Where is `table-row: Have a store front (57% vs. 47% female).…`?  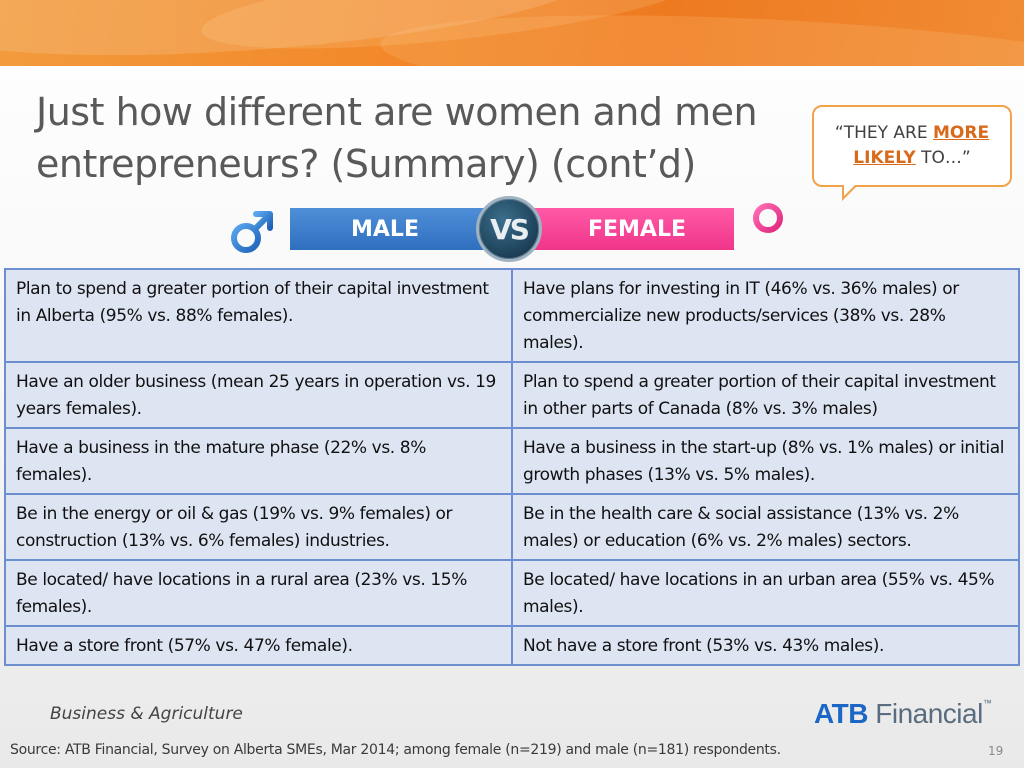
table-row: Have a store front (57% vs. 47% female).… is located at coordinates (512, 645).